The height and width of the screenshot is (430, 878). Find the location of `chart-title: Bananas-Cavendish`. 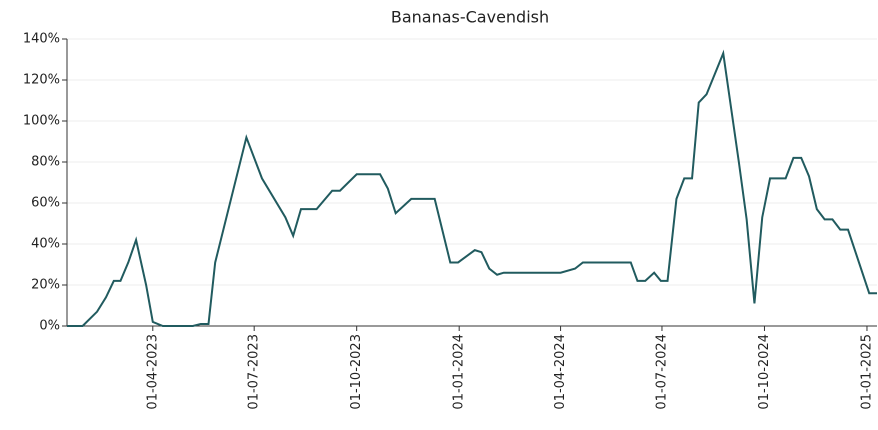

chart-title: Bananas-Cavendish is located at coordinates (470, 17).